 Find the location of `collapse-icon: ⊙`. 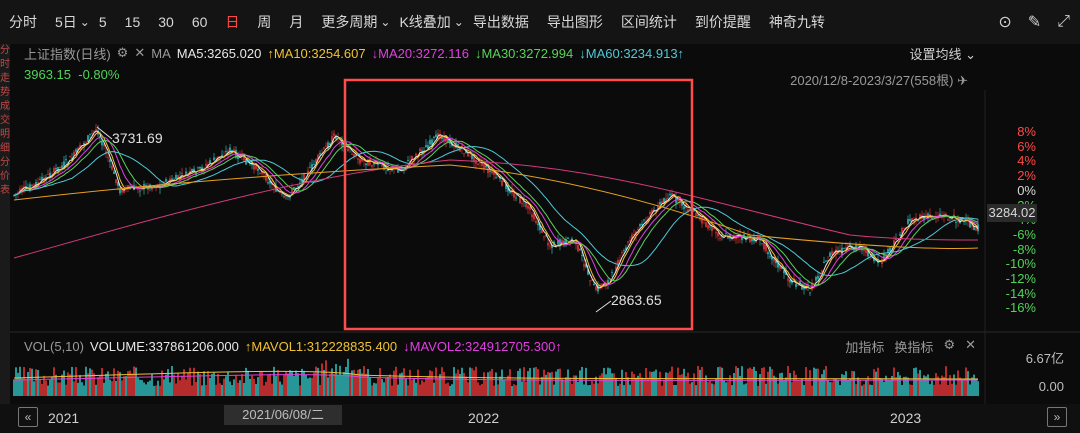

collapse-icon: ⊙ is located at coordinates (1005, 22).